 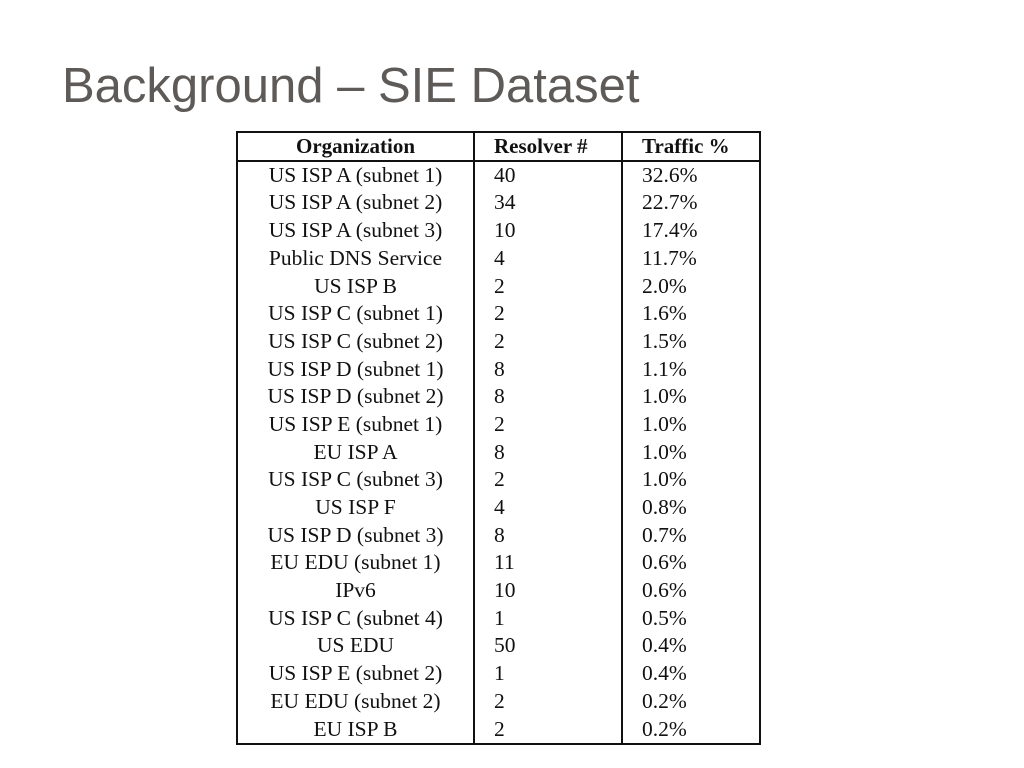 I want to click on cell-organization: US ISP D (subnet 1), so click(x=356, y=369).